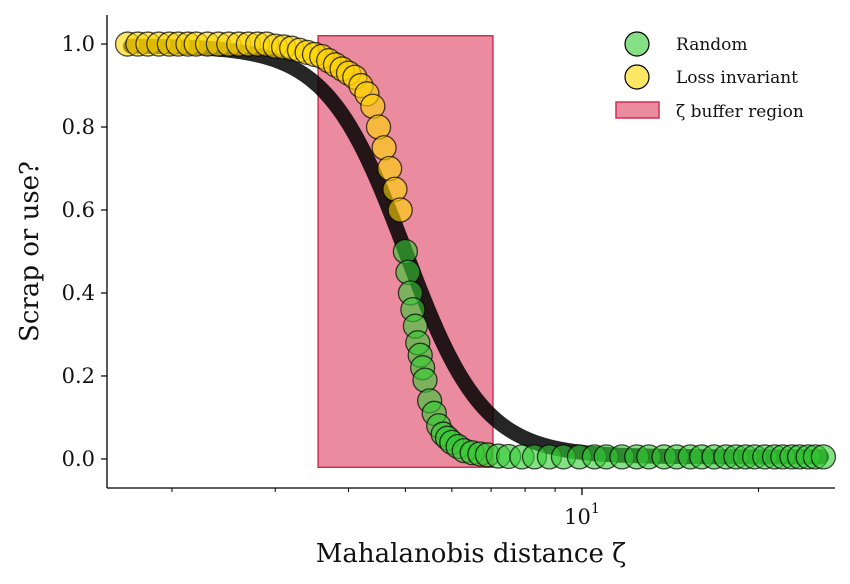 This screenshot has height=584, width=850. I want to click on x-tick-base: 10, so click(577, 517).